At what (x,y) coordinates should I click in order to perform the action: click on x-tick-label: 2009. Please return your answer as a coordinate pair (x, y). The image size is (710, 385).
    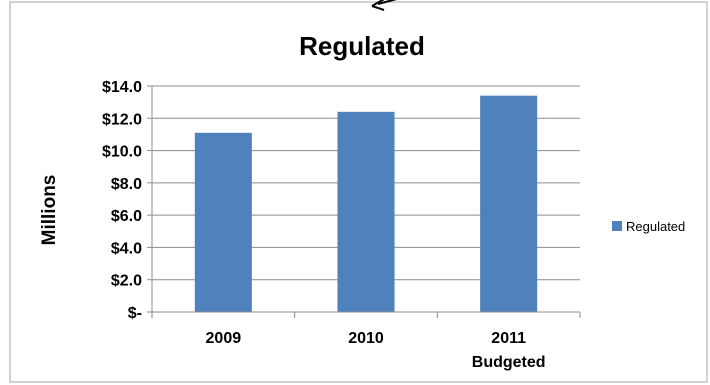
    Looking at the image, I should click on (224, 338).